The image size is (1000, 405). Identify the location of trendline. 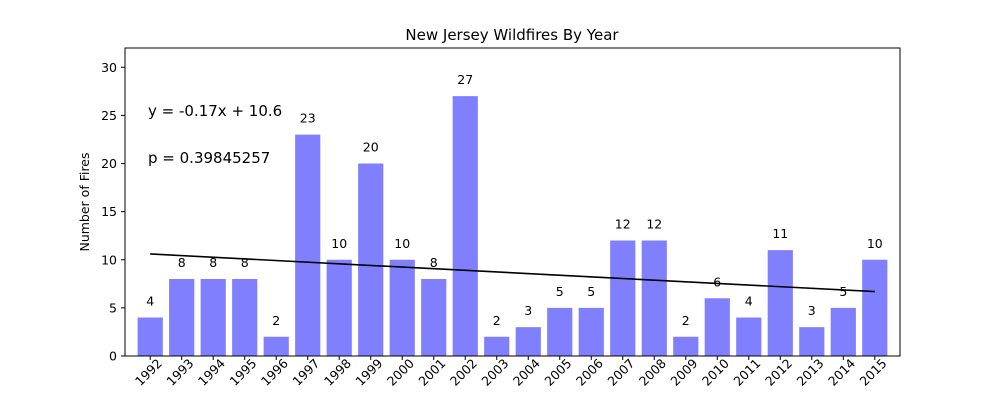
(512, 273).